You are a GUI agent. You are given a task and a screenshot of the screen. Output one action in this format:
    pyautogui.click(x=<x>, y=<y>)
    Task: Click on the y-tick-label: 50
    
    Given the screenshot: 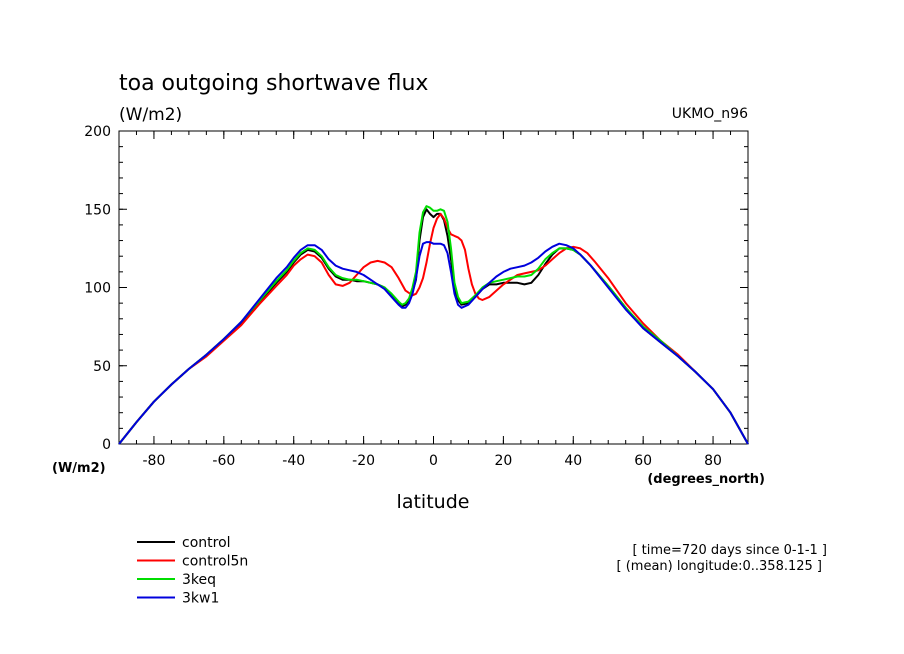 What is the action you would take?
    pyautogui.click(x=102, y=367)
    